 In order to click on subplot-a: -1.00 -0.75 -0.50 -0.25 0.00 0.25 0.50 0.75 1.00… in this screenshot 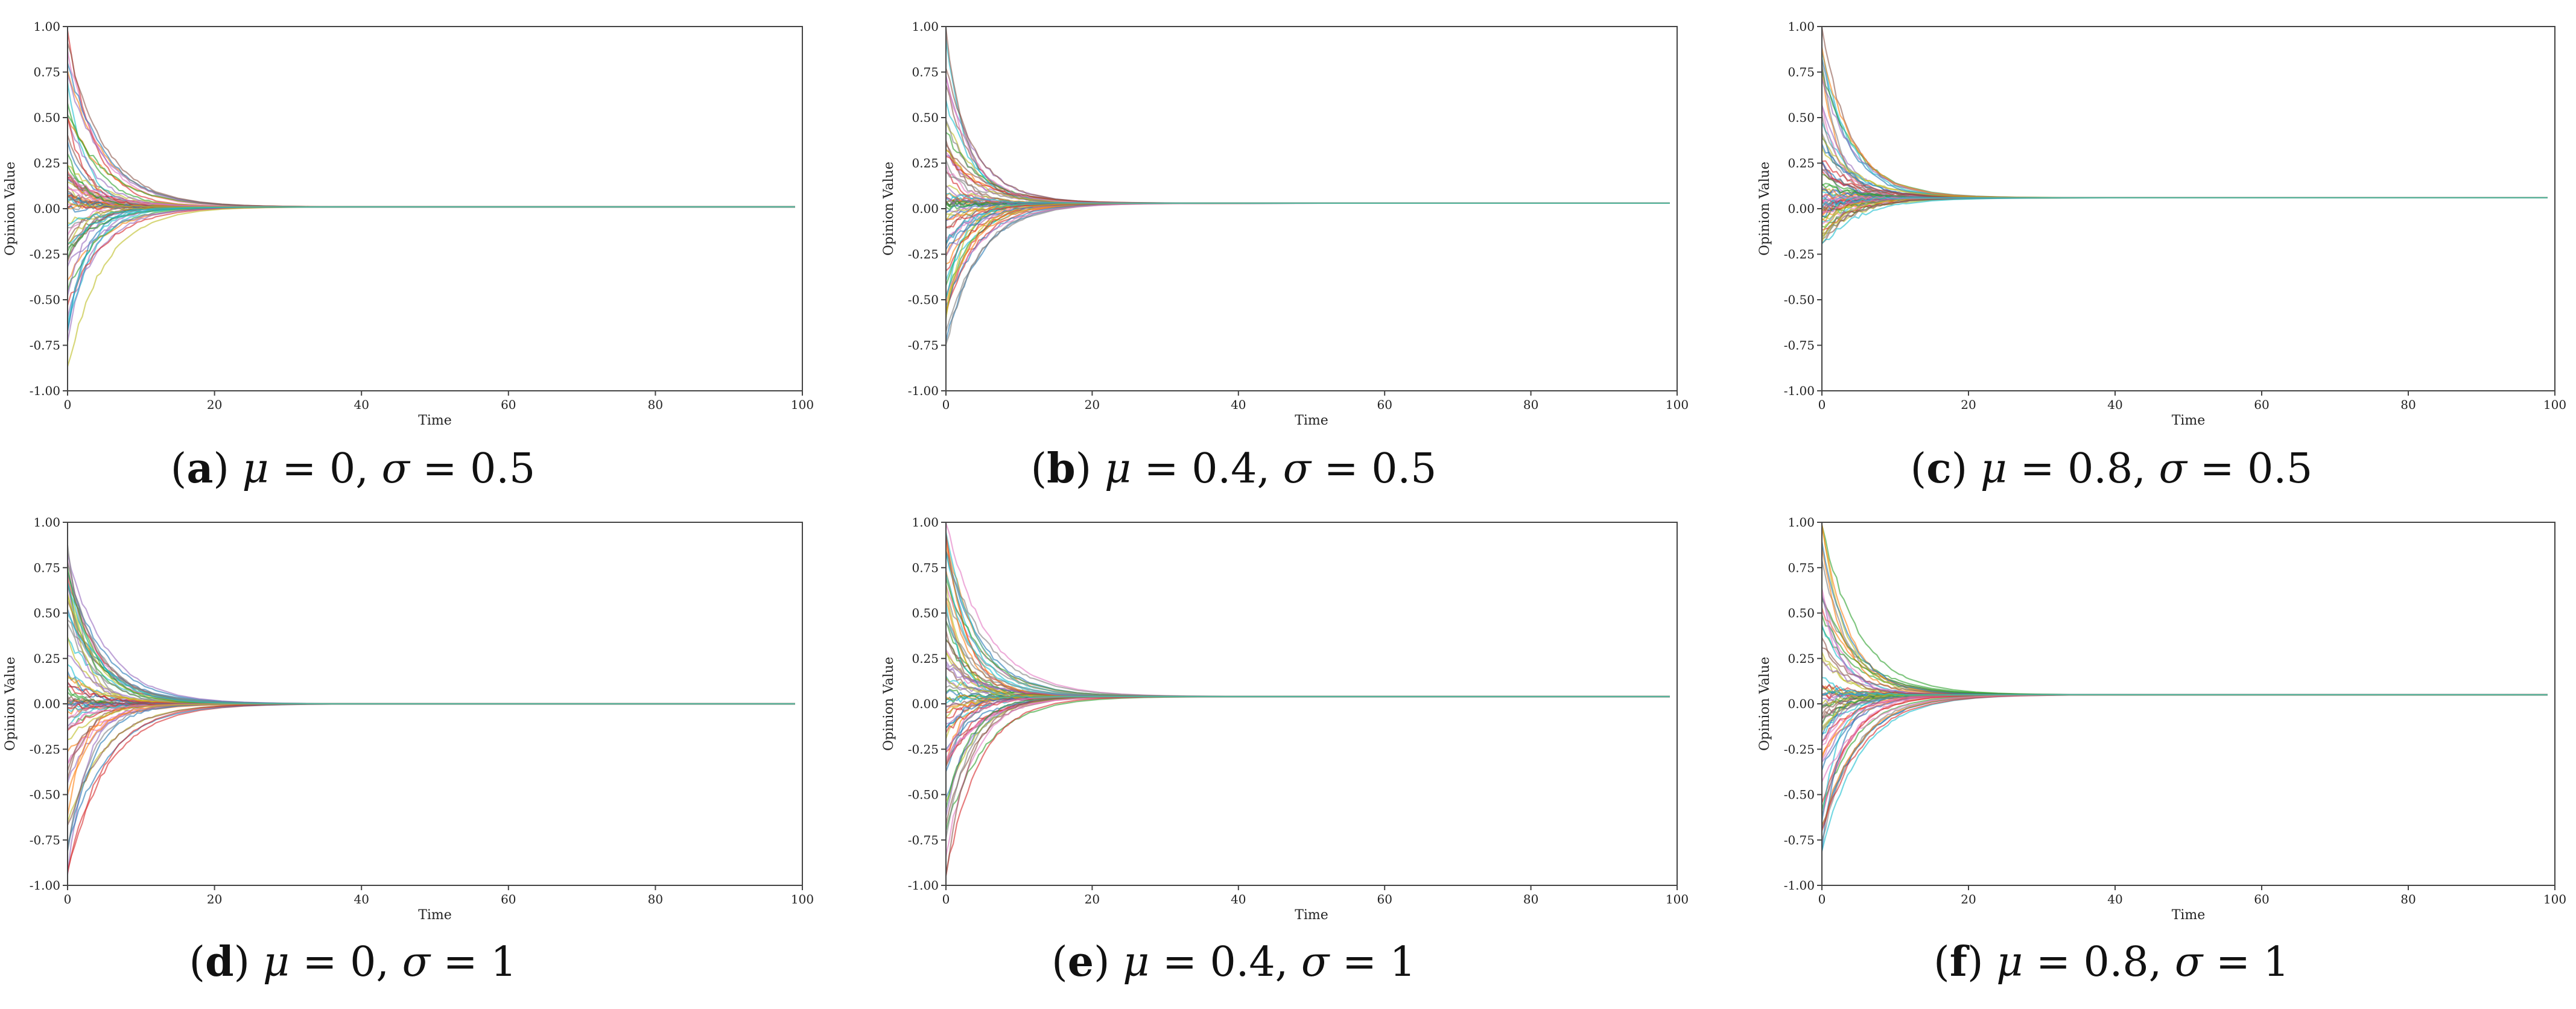, I will do `click(408, 256)`.